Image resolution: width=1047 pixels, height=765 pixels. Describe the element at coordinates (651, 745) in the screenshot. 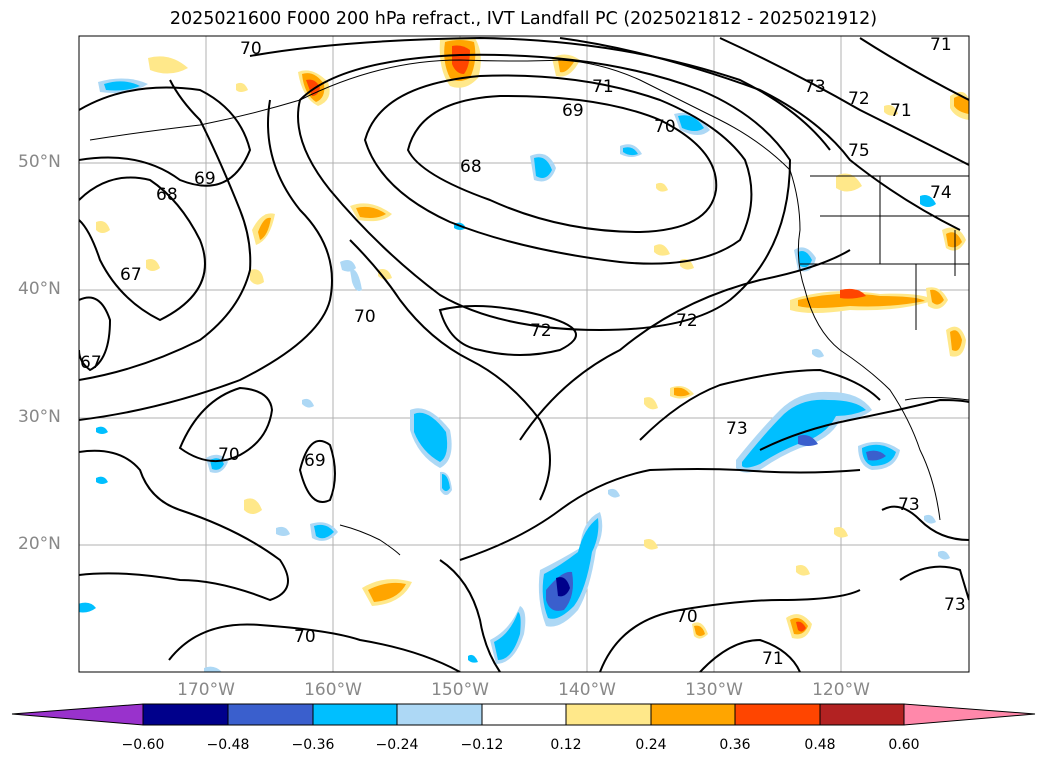

I see `colorbar-tick-label: 0.24` at that location.